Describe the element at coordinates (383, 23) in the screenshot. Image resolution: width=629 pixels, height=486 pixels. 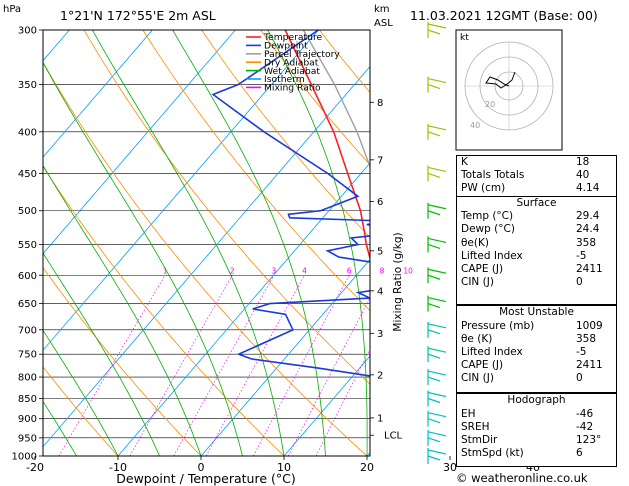
I see `asl-label: ASL` at that location.